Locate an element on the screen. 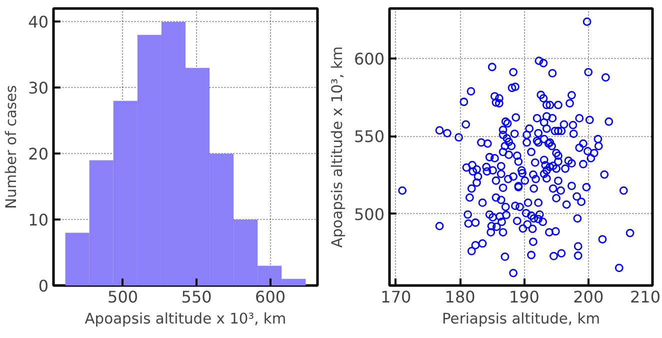 The height and width of the screenshot is (338, 662). y-tick-label: 30 is located at coordinates (38, 88).